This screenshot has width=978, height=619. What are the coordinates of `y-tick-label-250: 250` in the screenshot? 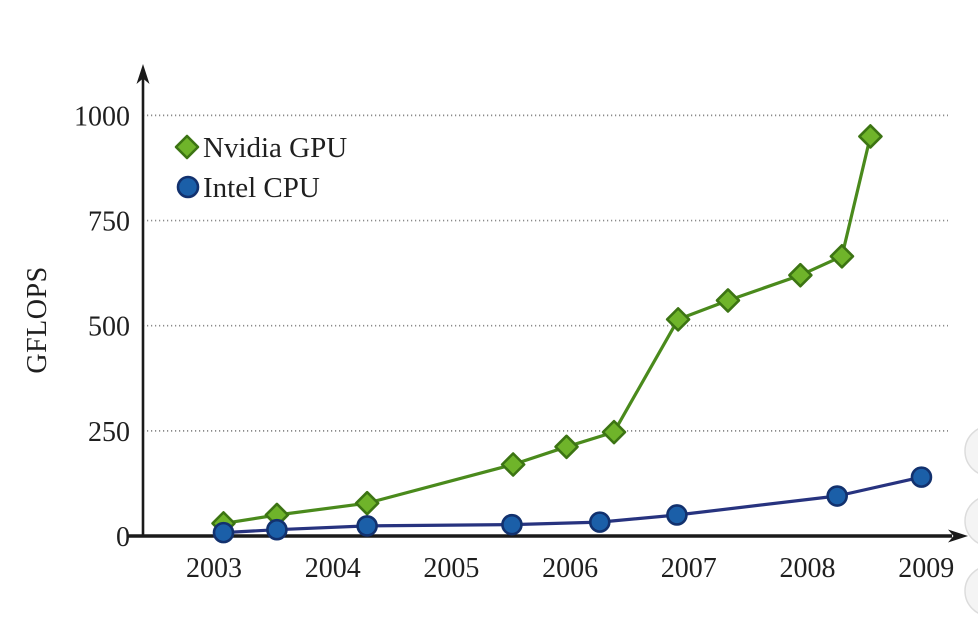 It's located at (109, 432).